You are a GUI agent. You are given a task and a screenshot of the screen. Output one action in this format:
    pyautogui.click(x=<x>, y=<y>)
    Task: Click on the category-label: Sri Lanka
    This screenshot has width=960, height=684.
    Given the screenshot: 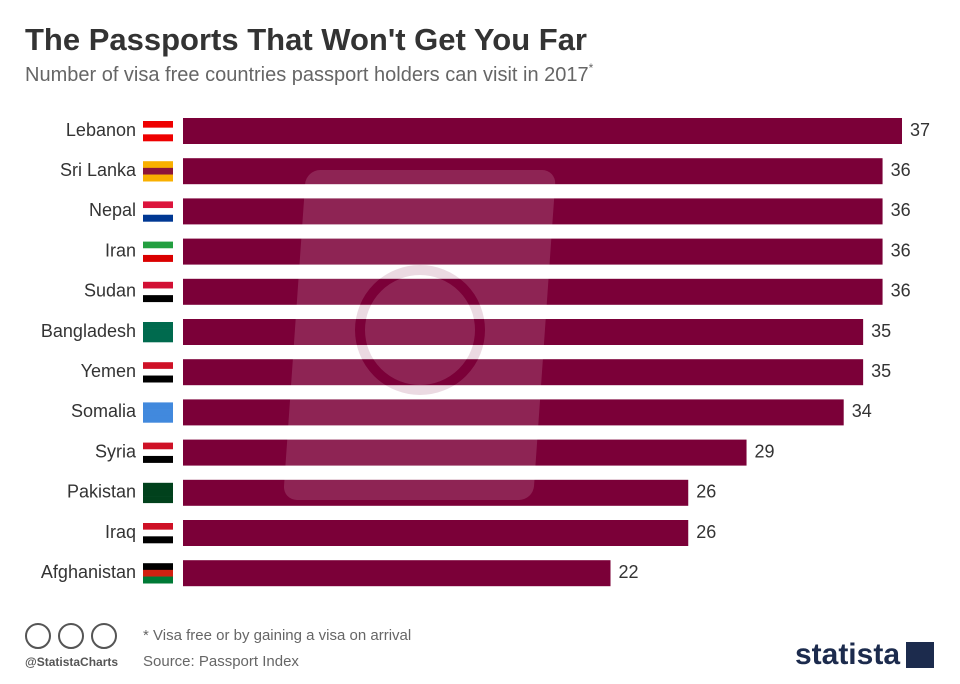 What is the action you would take?
    pyautogui.click(x=98, y=170)
    